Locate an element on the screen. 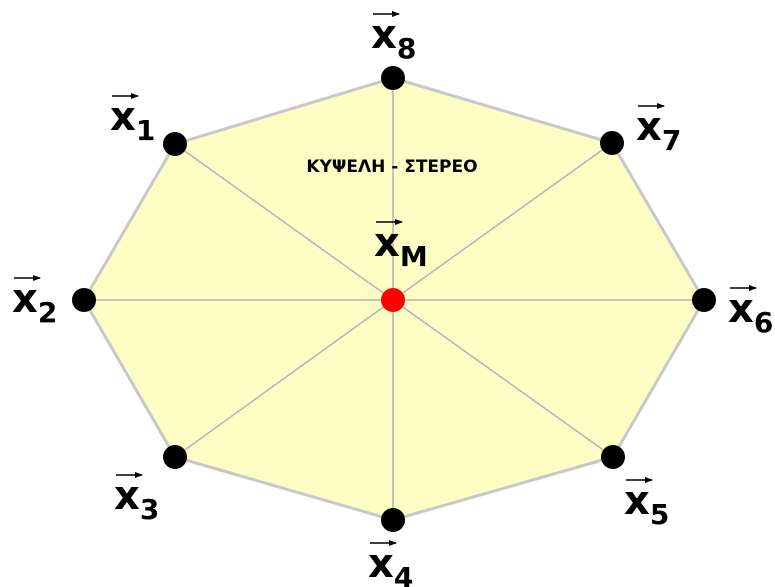  vertex-label: x2 is located at coordinates (34, 302).